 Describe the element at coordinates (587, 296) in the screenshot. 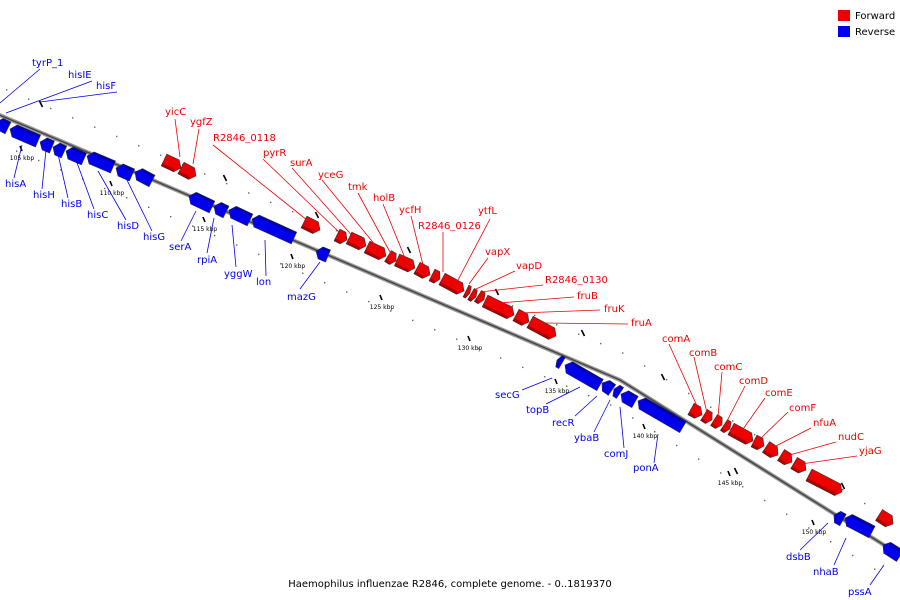

I see `svg-text: fruB` at that location.